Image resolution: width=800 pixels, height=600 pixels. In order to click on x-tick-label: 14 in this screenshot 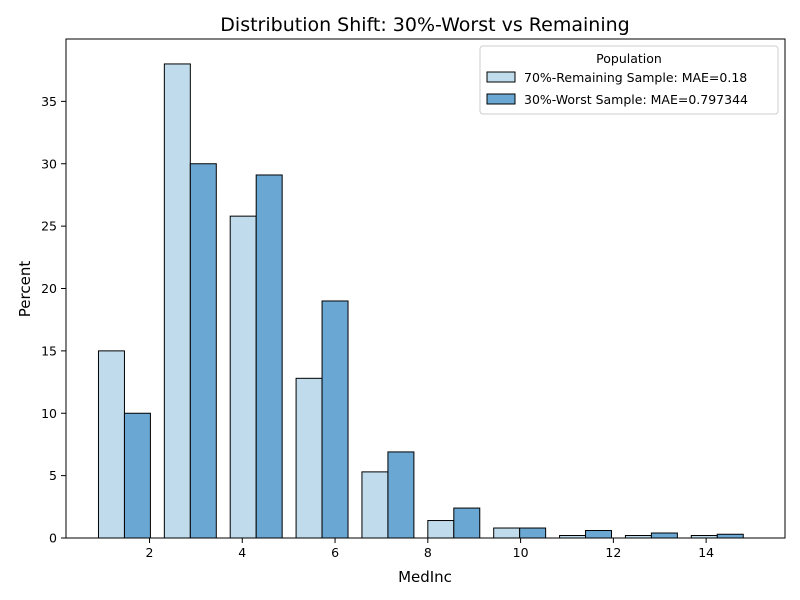, I will do `click(706, 552)`.